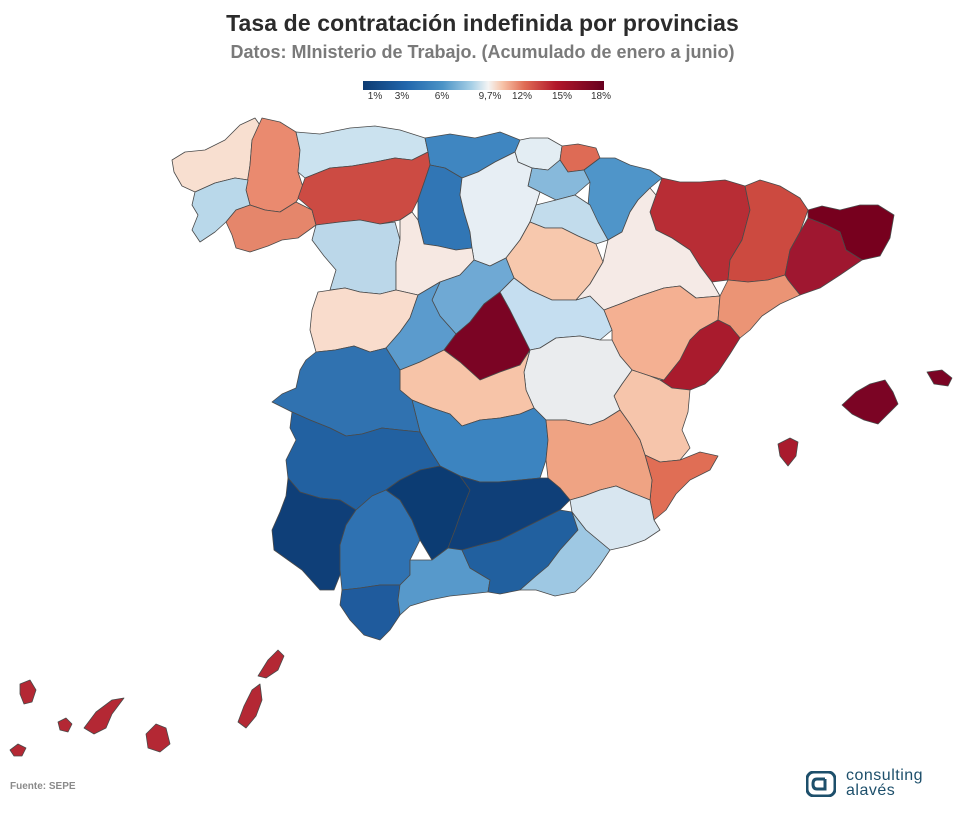 This screenshot has height=814, width=965. What do you see at coordinates (885, 775) in the screenshot?
I see `logo-text-line1: consulting` at bounding box center [885, 775].